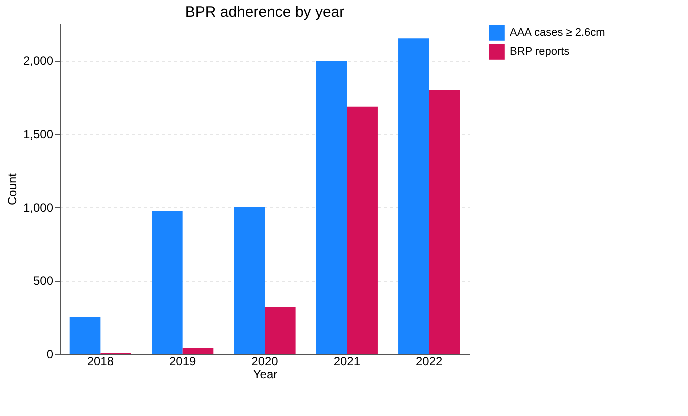 This screenshot has width=688, height=416. I want to click on x-tick-label: 2022, so click(429, 361).